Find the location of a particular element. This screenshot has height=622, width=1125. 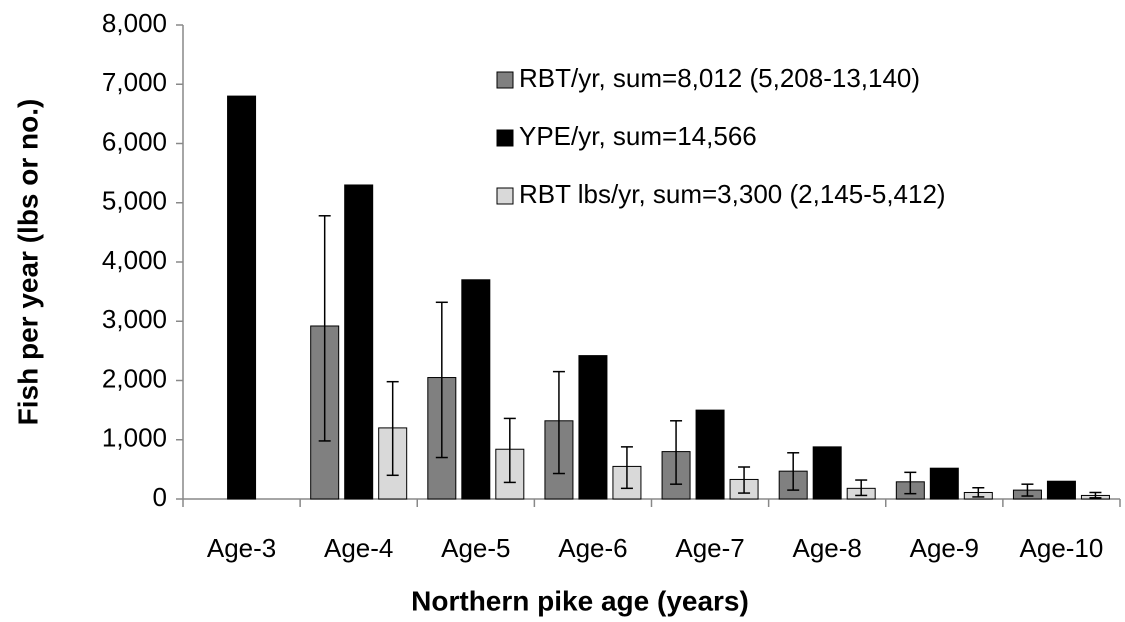

x-axis-title: Northern pike age (years) is located at coordinates (580, 600).